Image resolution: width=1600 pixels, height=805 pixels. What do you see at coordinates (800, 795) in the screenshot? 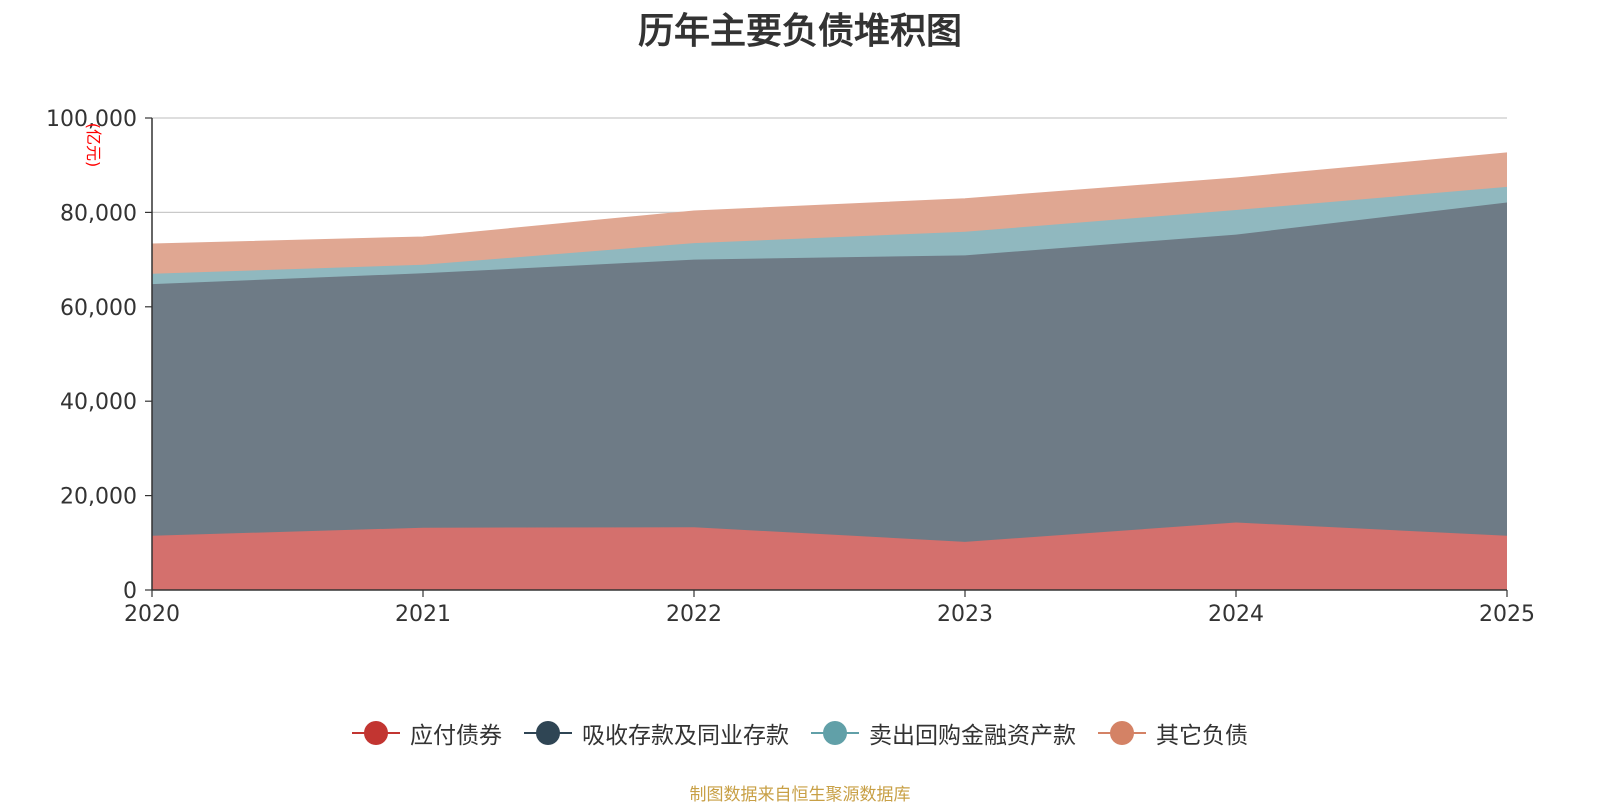
I see `source-note: 制图数据来自恒生聚源数据库` at bounding box center [800, 795].